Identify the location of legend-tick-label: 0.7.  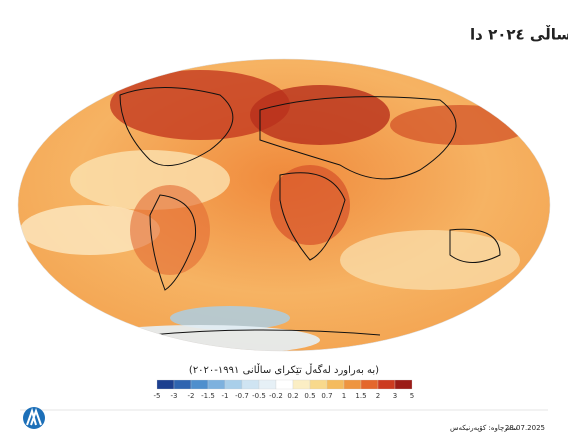
(326, 396).